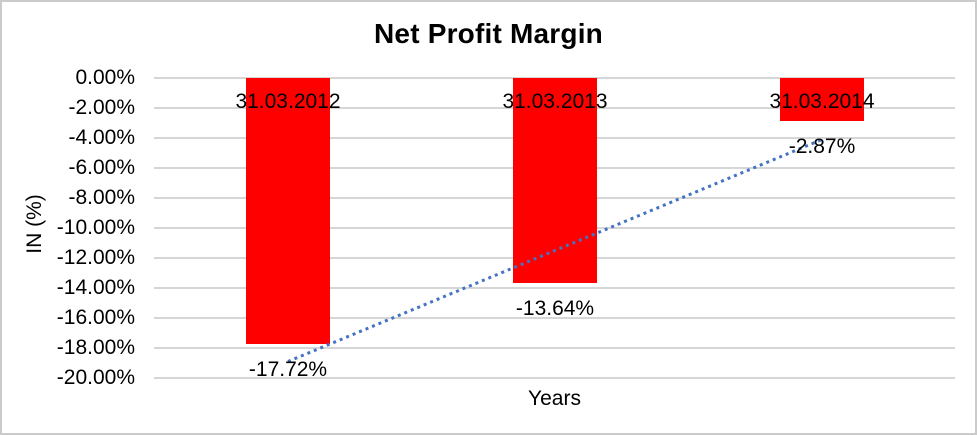 This screenshot has width=977, height=435. Describe the element at coordinates (101, 107) in the screenshot. I see `y-axis-tick-label: -2.00%` at that location.